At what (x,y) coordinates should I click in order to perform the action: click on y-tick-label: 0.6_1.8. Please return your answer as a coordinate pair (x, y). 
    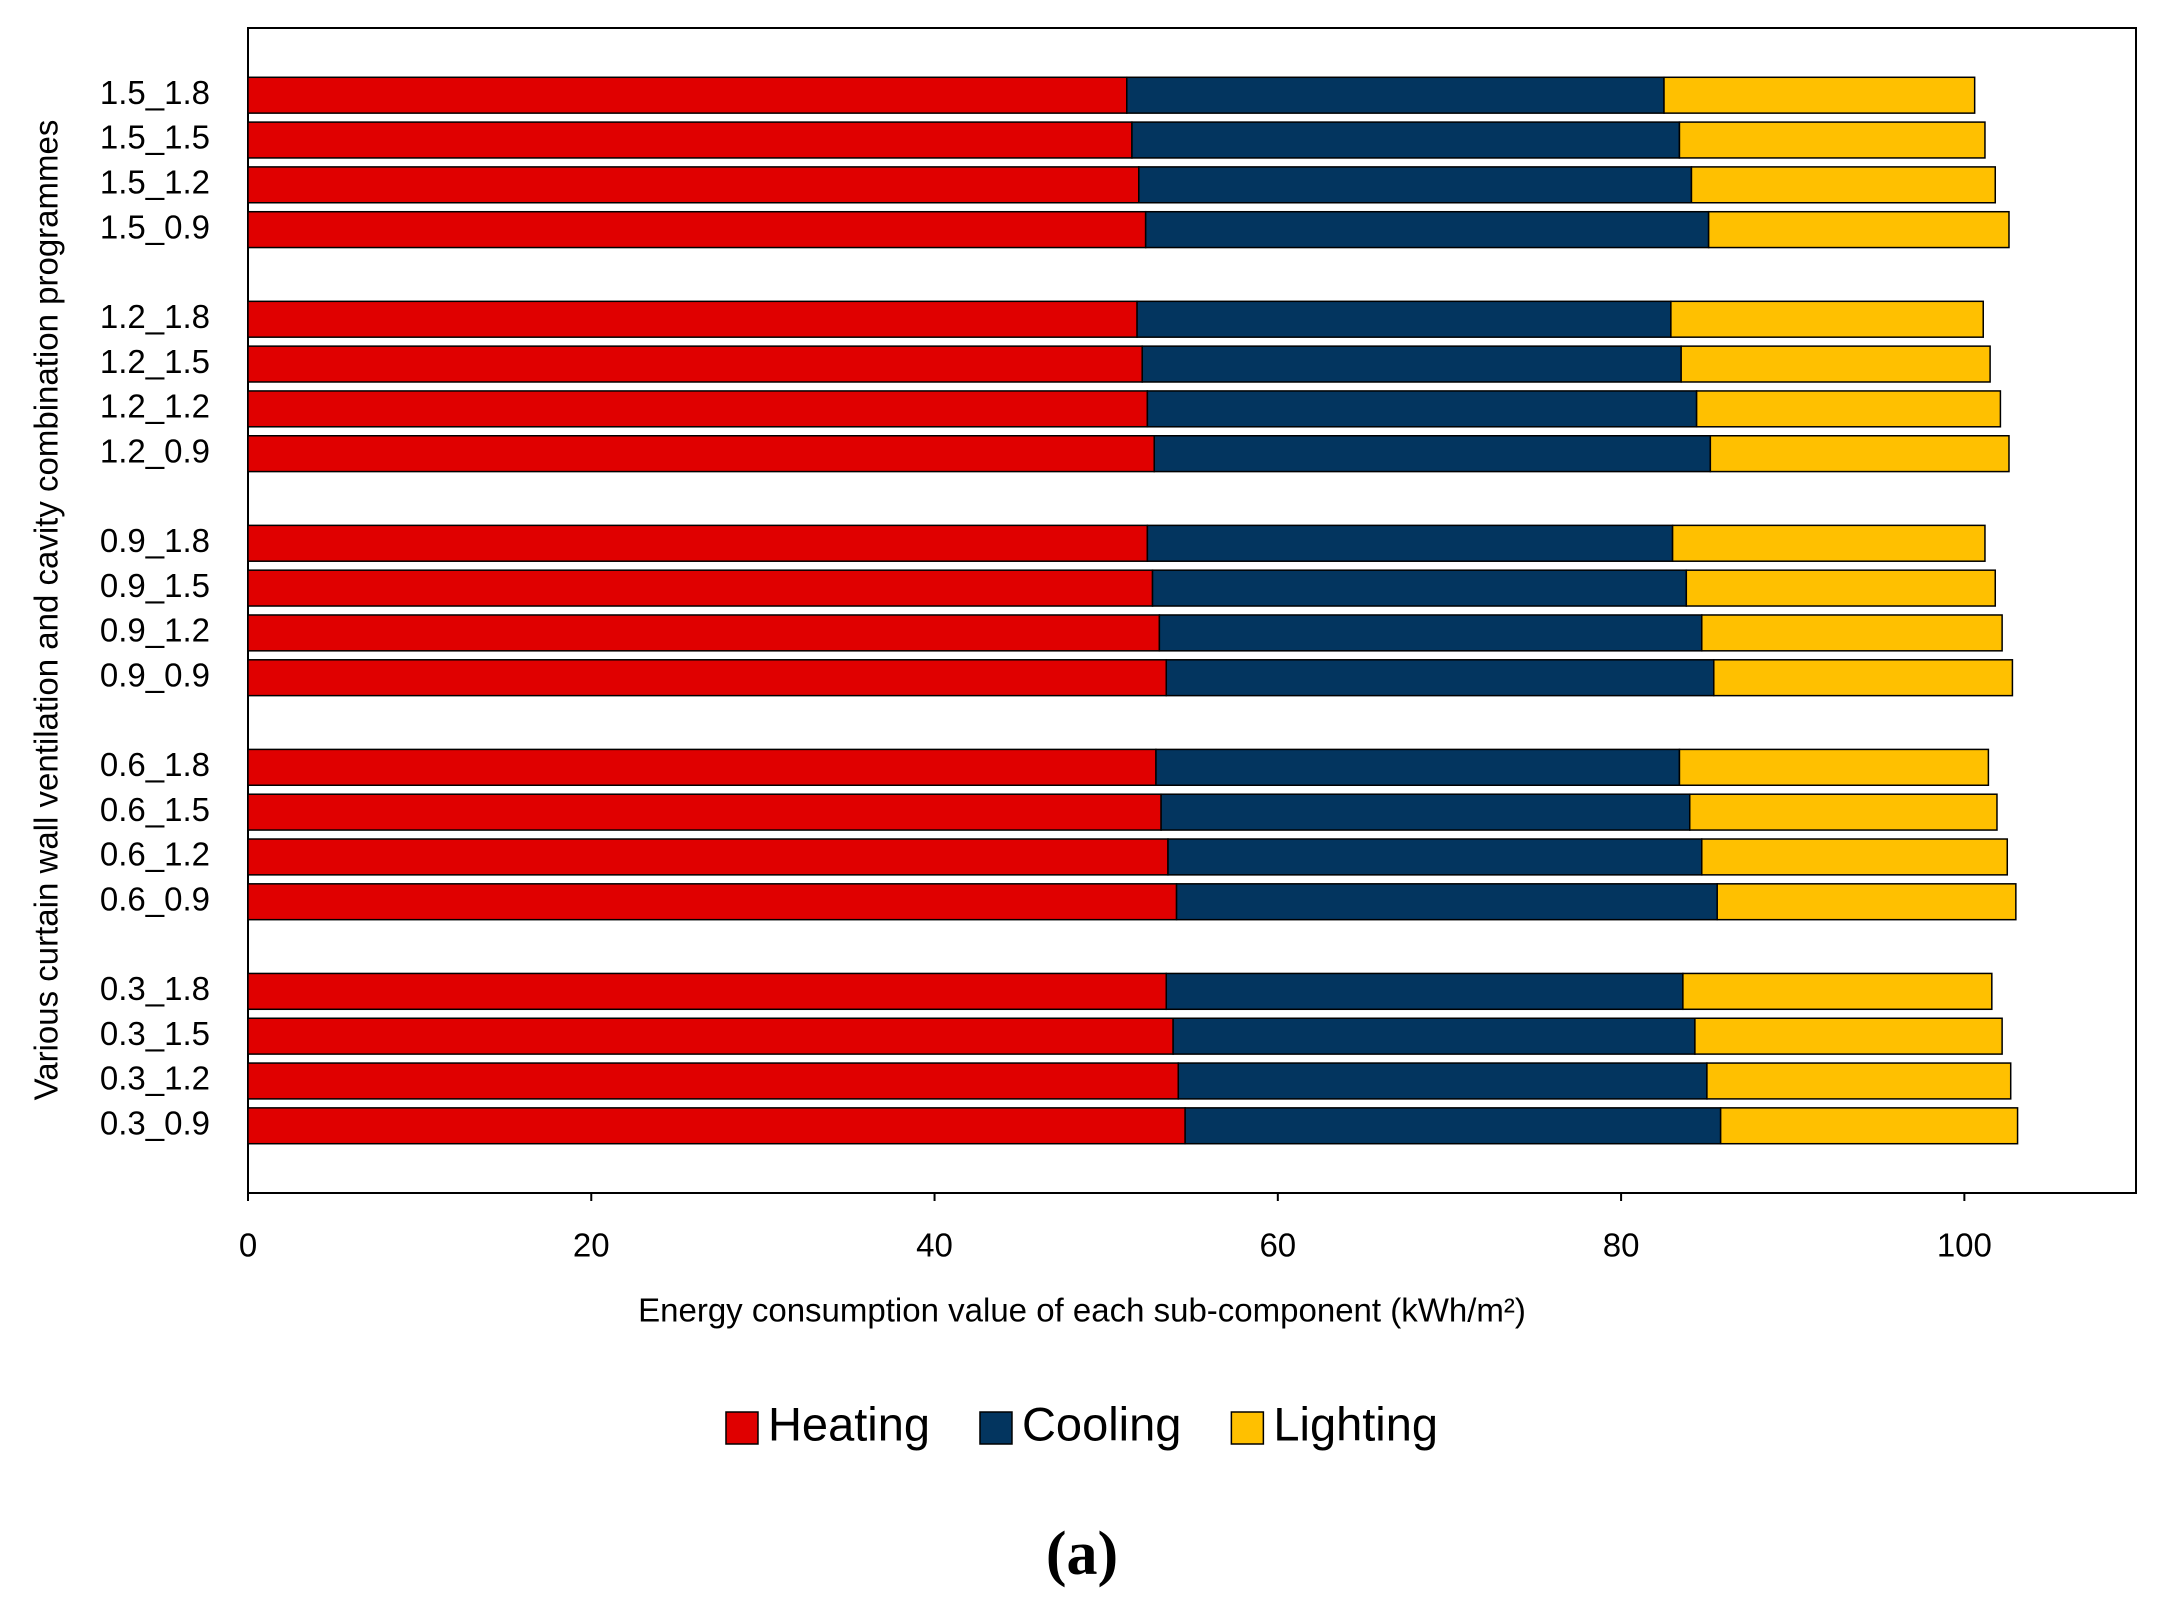
    Looking at the image, I should click on (155, 764).